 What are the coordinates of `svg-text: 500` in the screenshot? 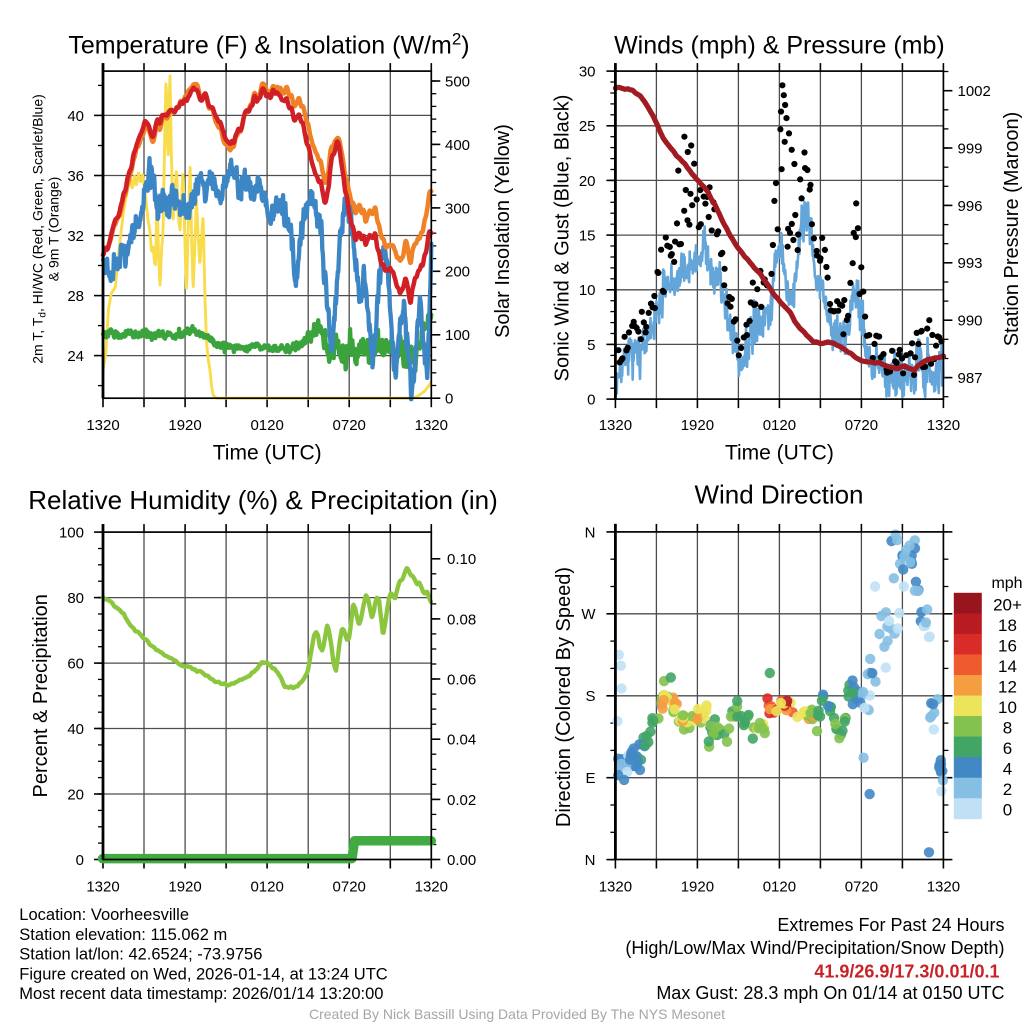 It's located at (457, 81).